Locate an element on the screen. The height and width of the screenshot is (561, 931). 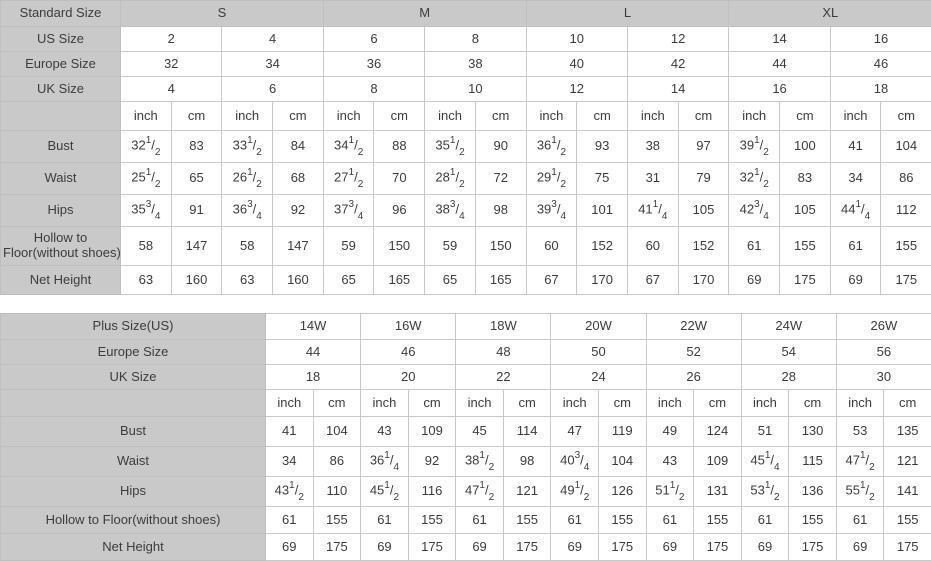
measure-value: 441/4 is located at coordinates (855, 211).